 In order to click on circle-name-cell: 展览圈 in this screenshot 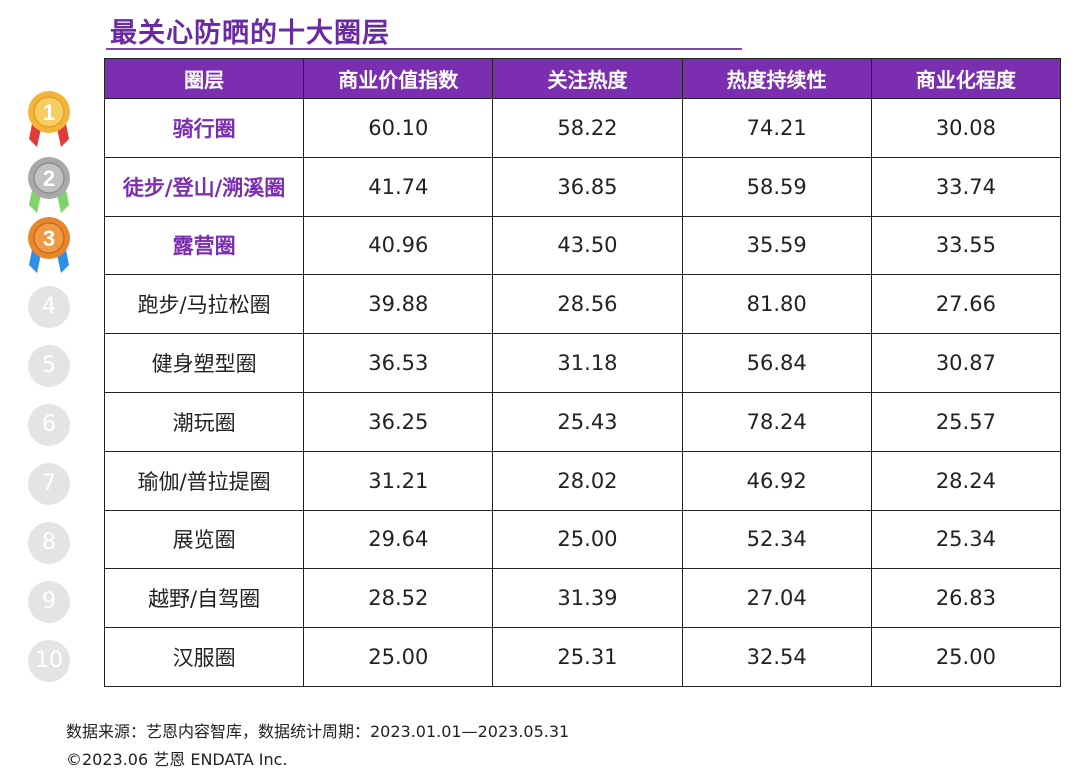, I will do `click(204, 539)`.